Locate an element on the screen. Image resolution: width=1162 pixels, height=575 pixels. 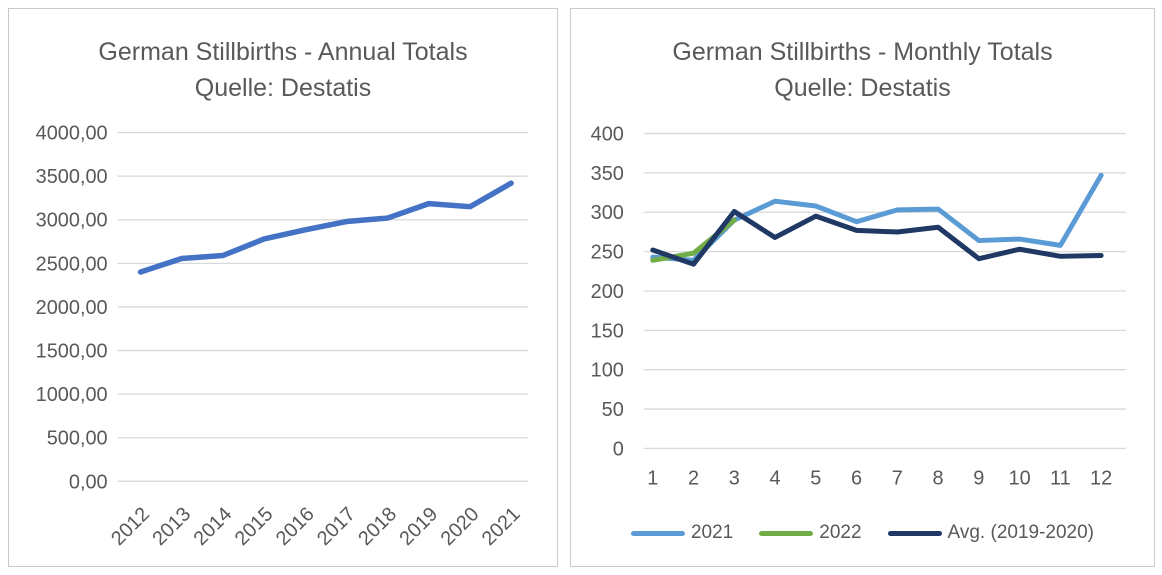
y-tick-label: 4000,00 is located at coordinates (72, 134).